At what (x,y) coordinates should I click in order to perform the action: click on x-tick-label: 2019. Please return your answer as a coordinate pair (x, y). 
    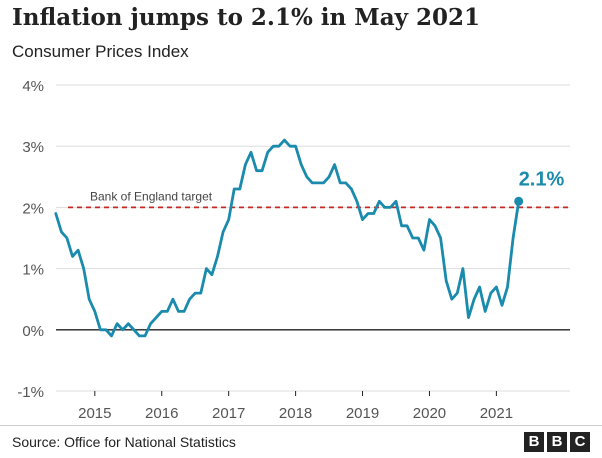
    Looking at the image, I should click on (362, 413).